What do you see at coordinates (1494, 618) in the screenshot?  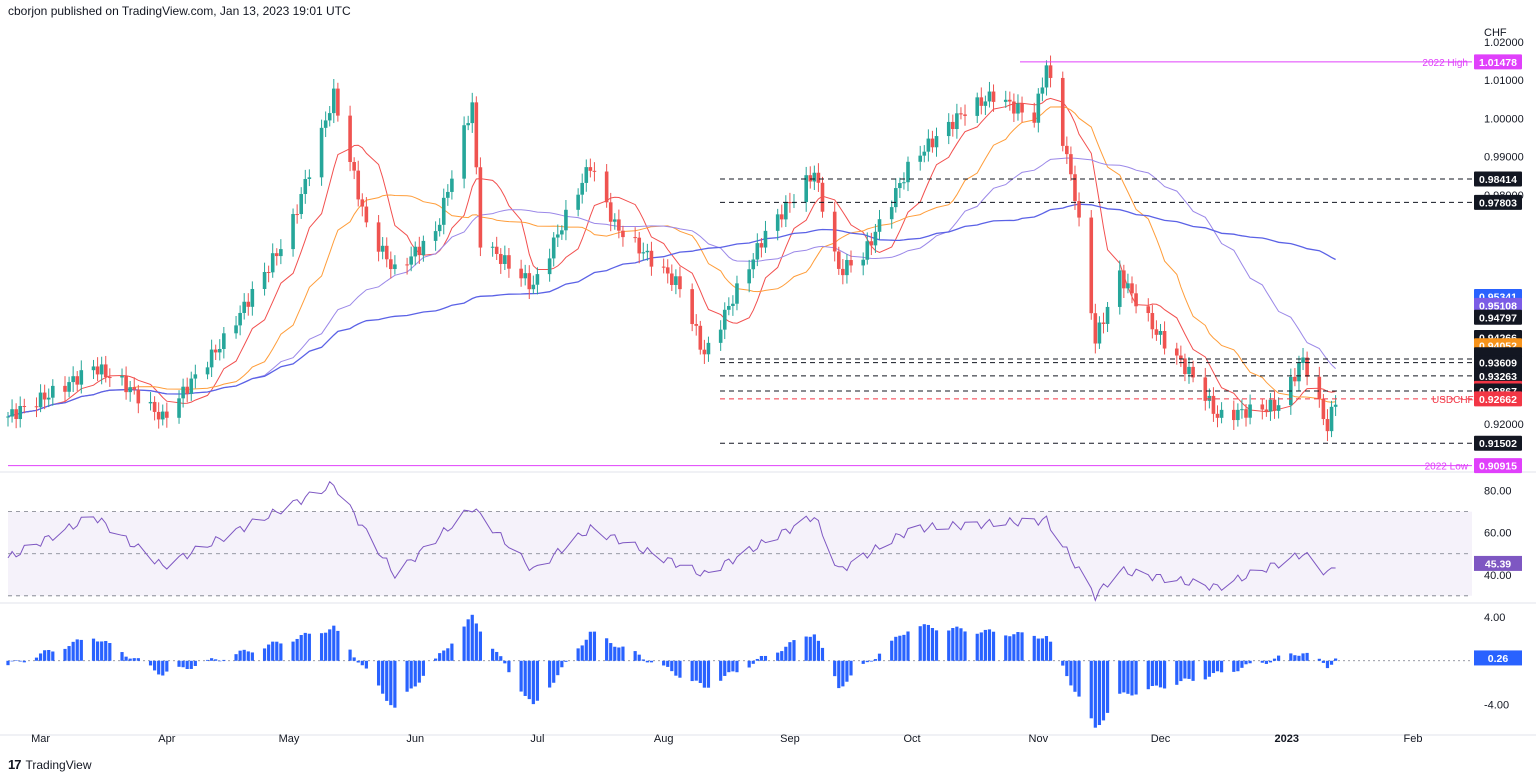 I see `macd-axis-tick-label: 4.00` at bounding box center [1494, 618].